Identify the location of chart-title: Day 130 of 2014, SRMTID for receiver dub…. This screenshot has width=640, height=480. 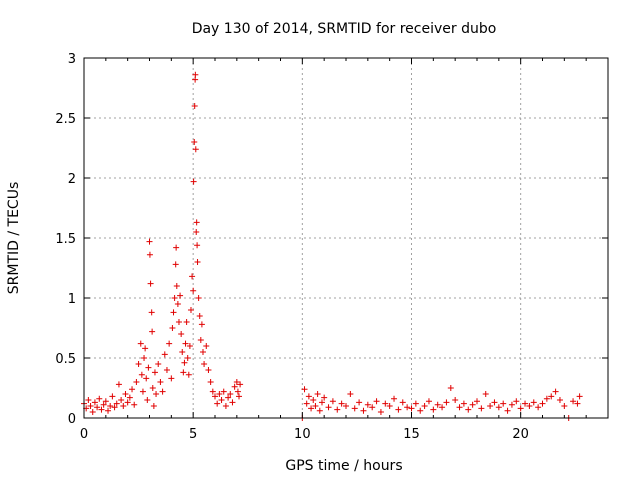
(344, 29).